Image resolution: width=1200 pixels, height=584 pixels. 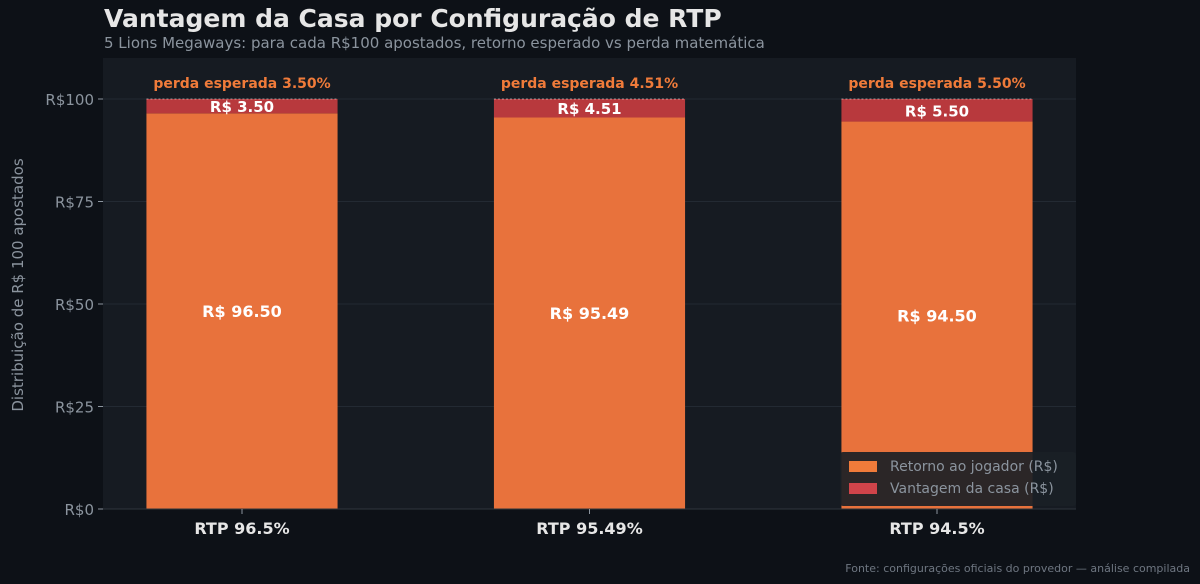 I want to click on legend-box, so click(x=958, y=479).